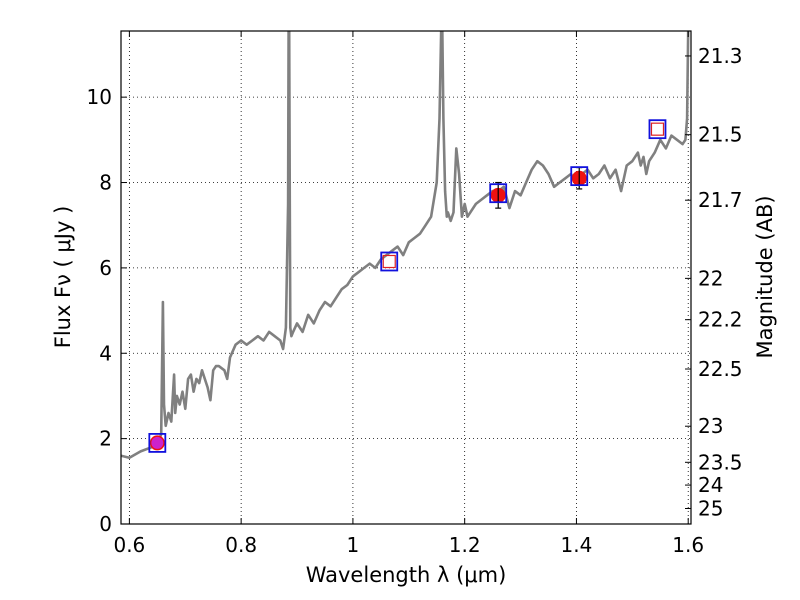 Image resolution: width=800 pixels, height=600 pixels. What do you see at coordinates (720, 135) in the screenshot?
I see `magnitude-tick-label: 21.5` at bounding box center [720, 135].